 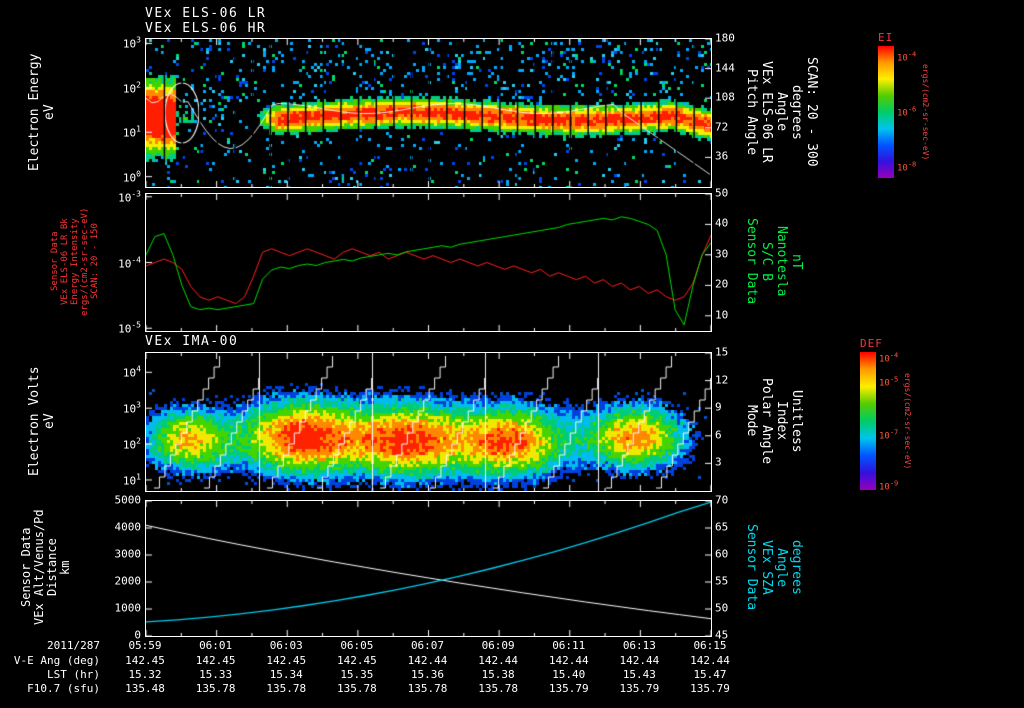 What do you see at coordinates (192, 341) in the screenshot?
I see `panel3-title-ima: VEx IMA-00` at bounding box center [192, 341].